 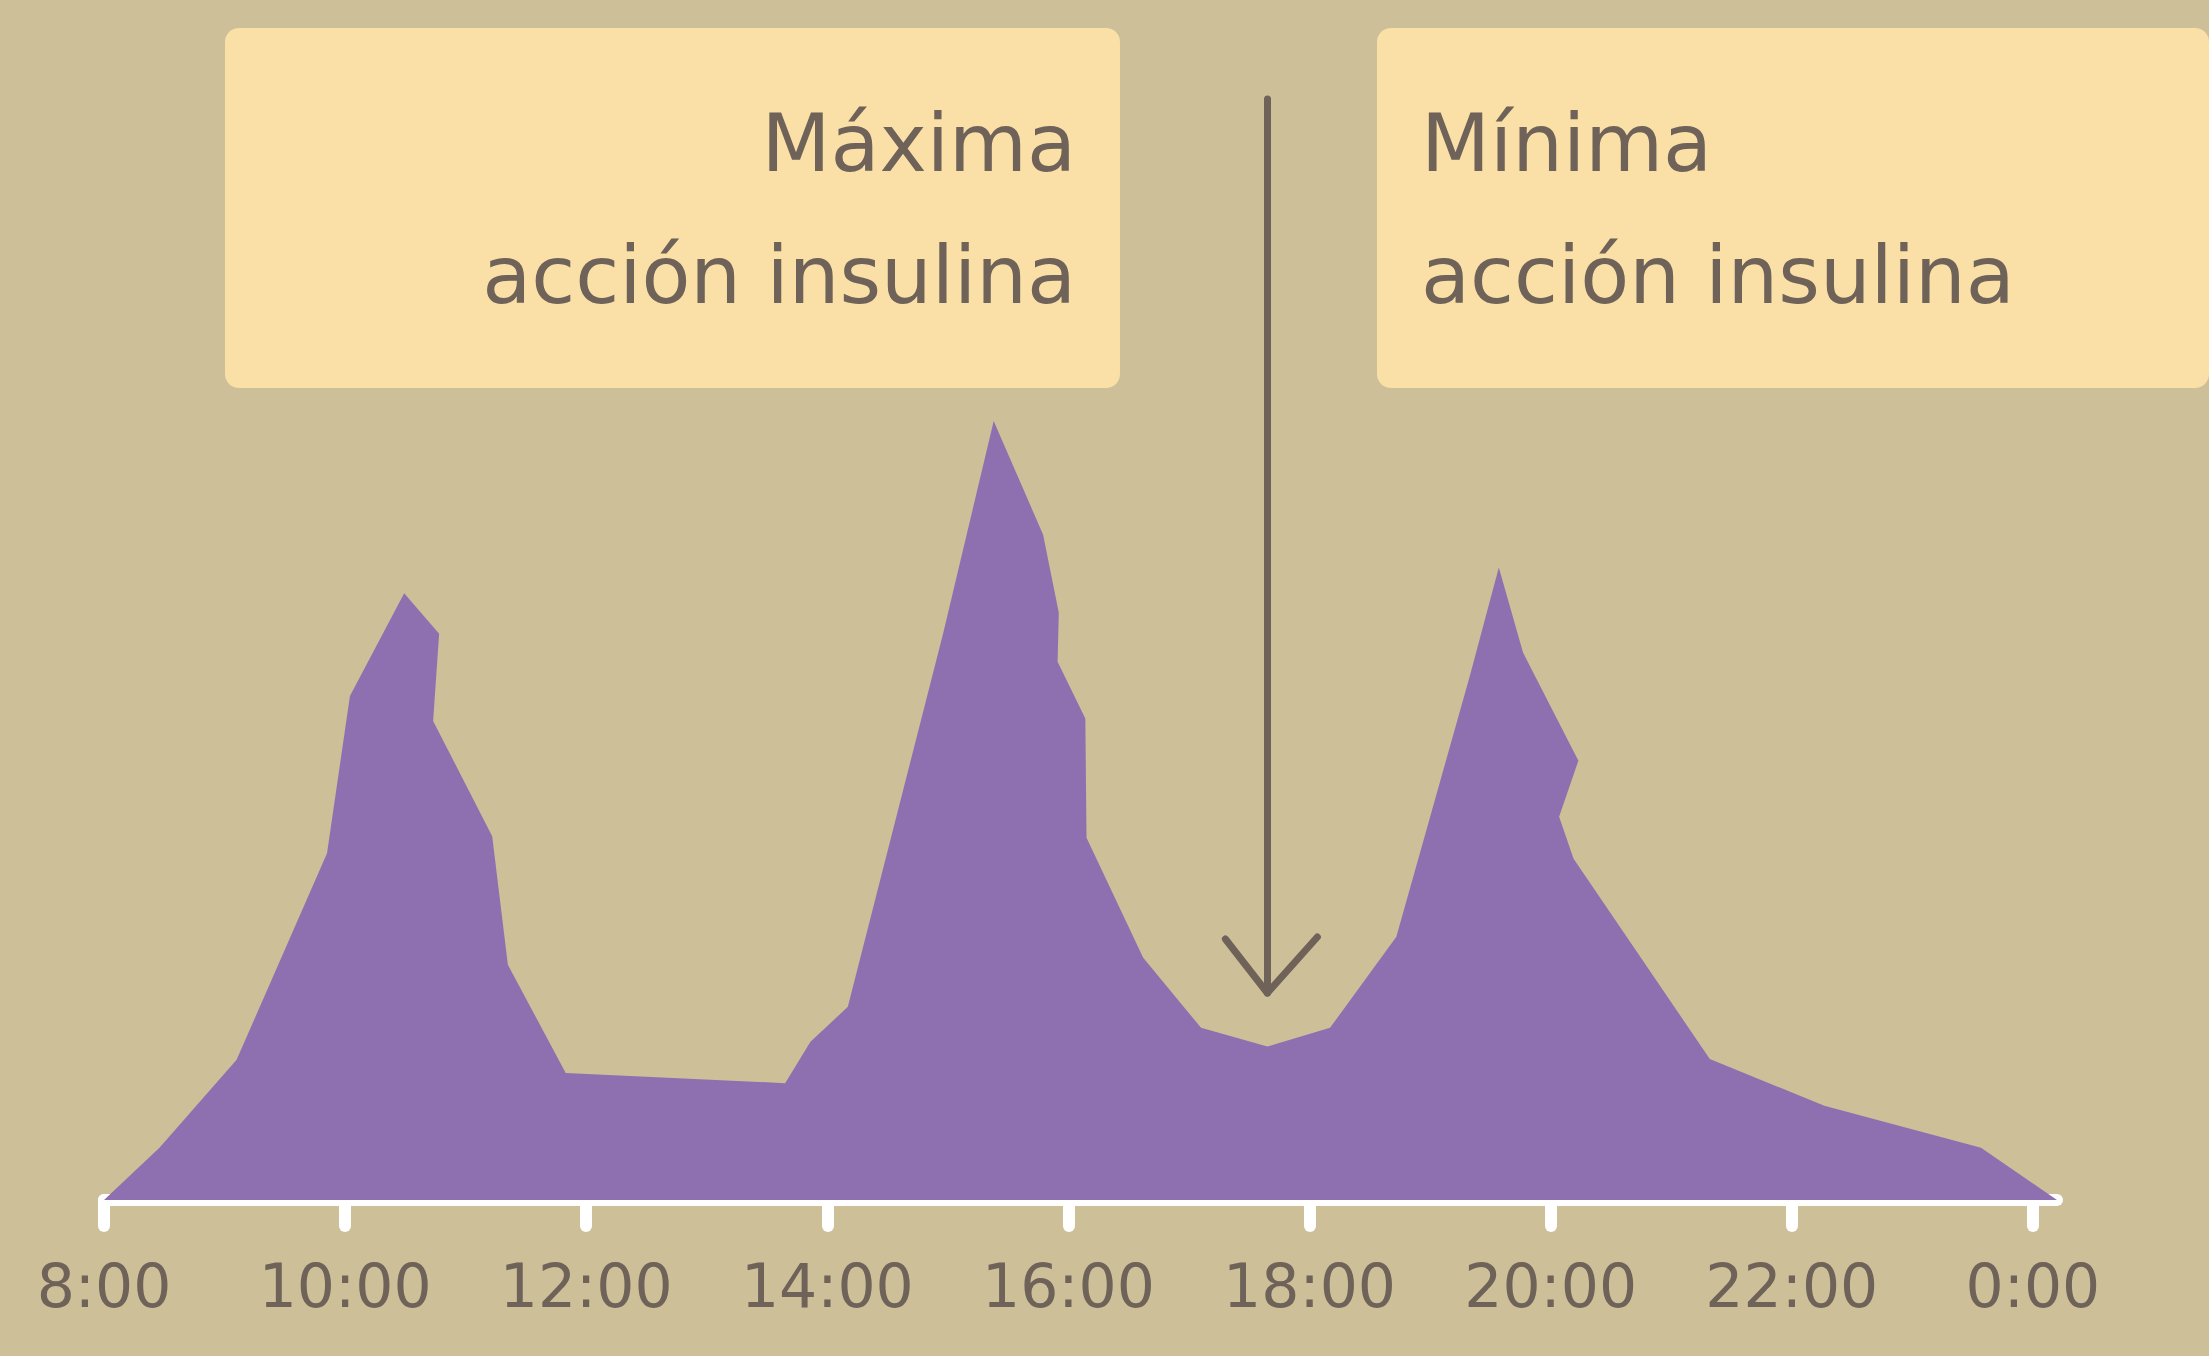 What do you see at coordinates (586, 1286) in the screenshot?
I see `x-tick-label: 12:00` at bounding box center [586, 1286].